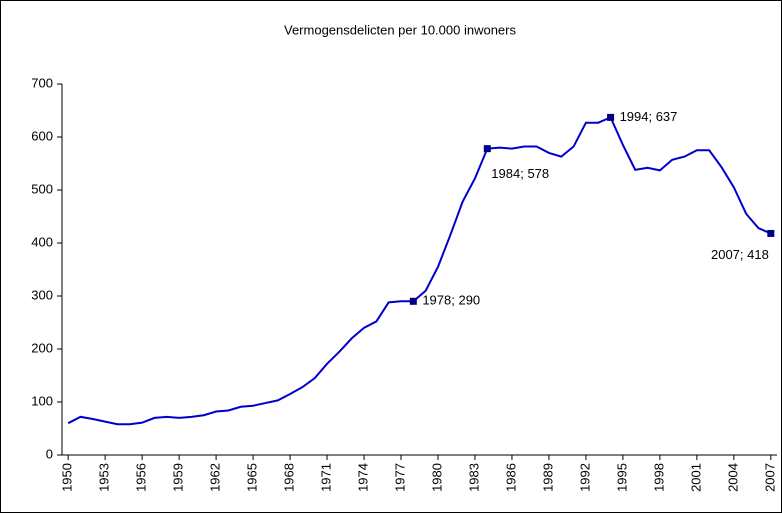 This screenshot has width=782, height=518. What do you see at coordinates (42, 241) in the screenshot?
I see `y-tick-label: 400` at bounding box center [42, 241].